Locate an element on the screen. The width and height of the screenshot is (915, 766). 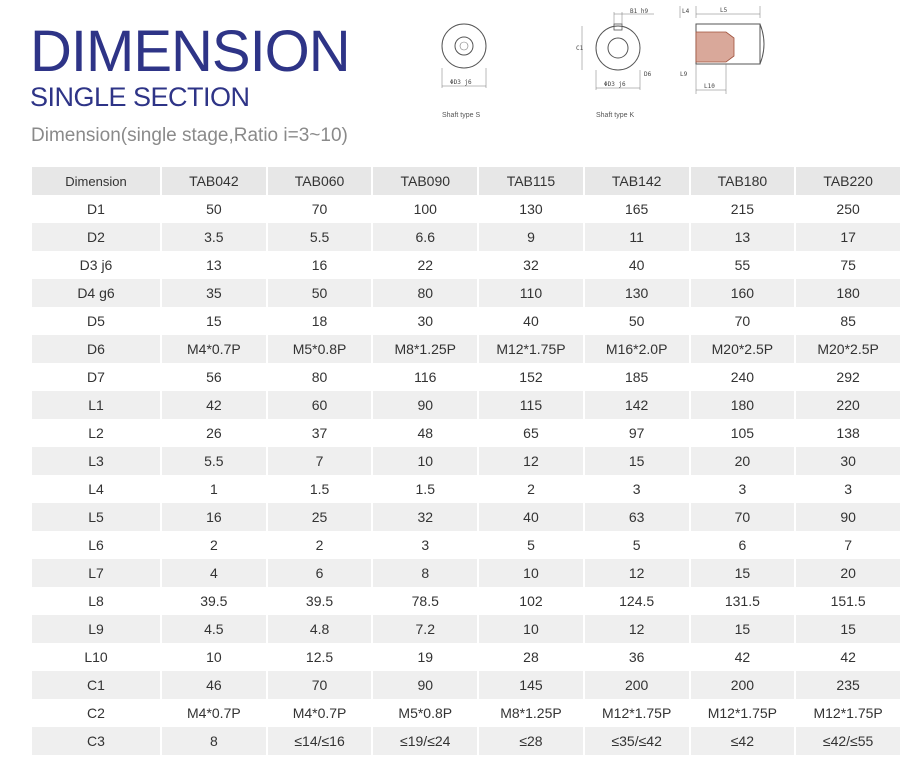
value-cell: 130 is located at coordinates (636, 293).